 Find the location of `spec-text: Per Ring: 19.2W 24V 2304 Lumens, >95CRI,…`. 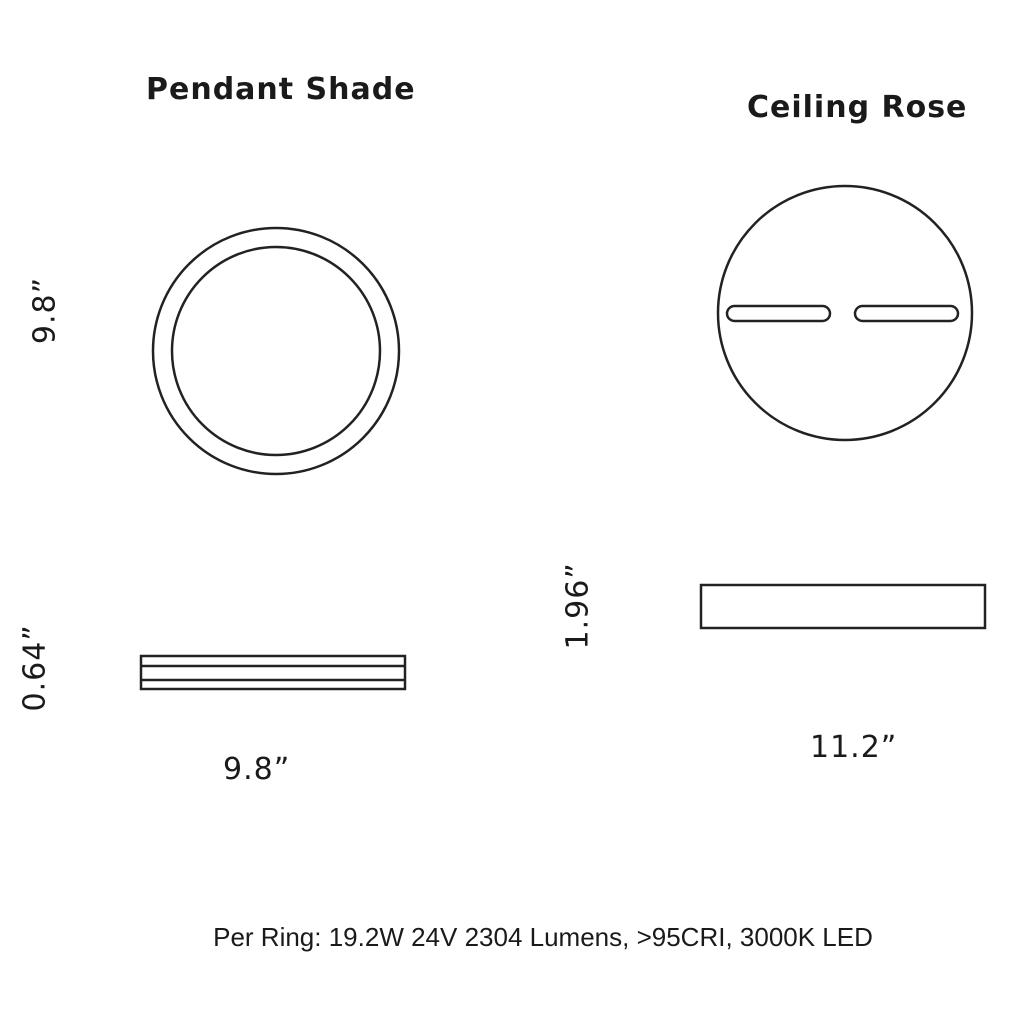

spec-text: Per Ring: 19.2W 24V 2304 Lumens, >95CRI,… is located at coordinates (543, 937).